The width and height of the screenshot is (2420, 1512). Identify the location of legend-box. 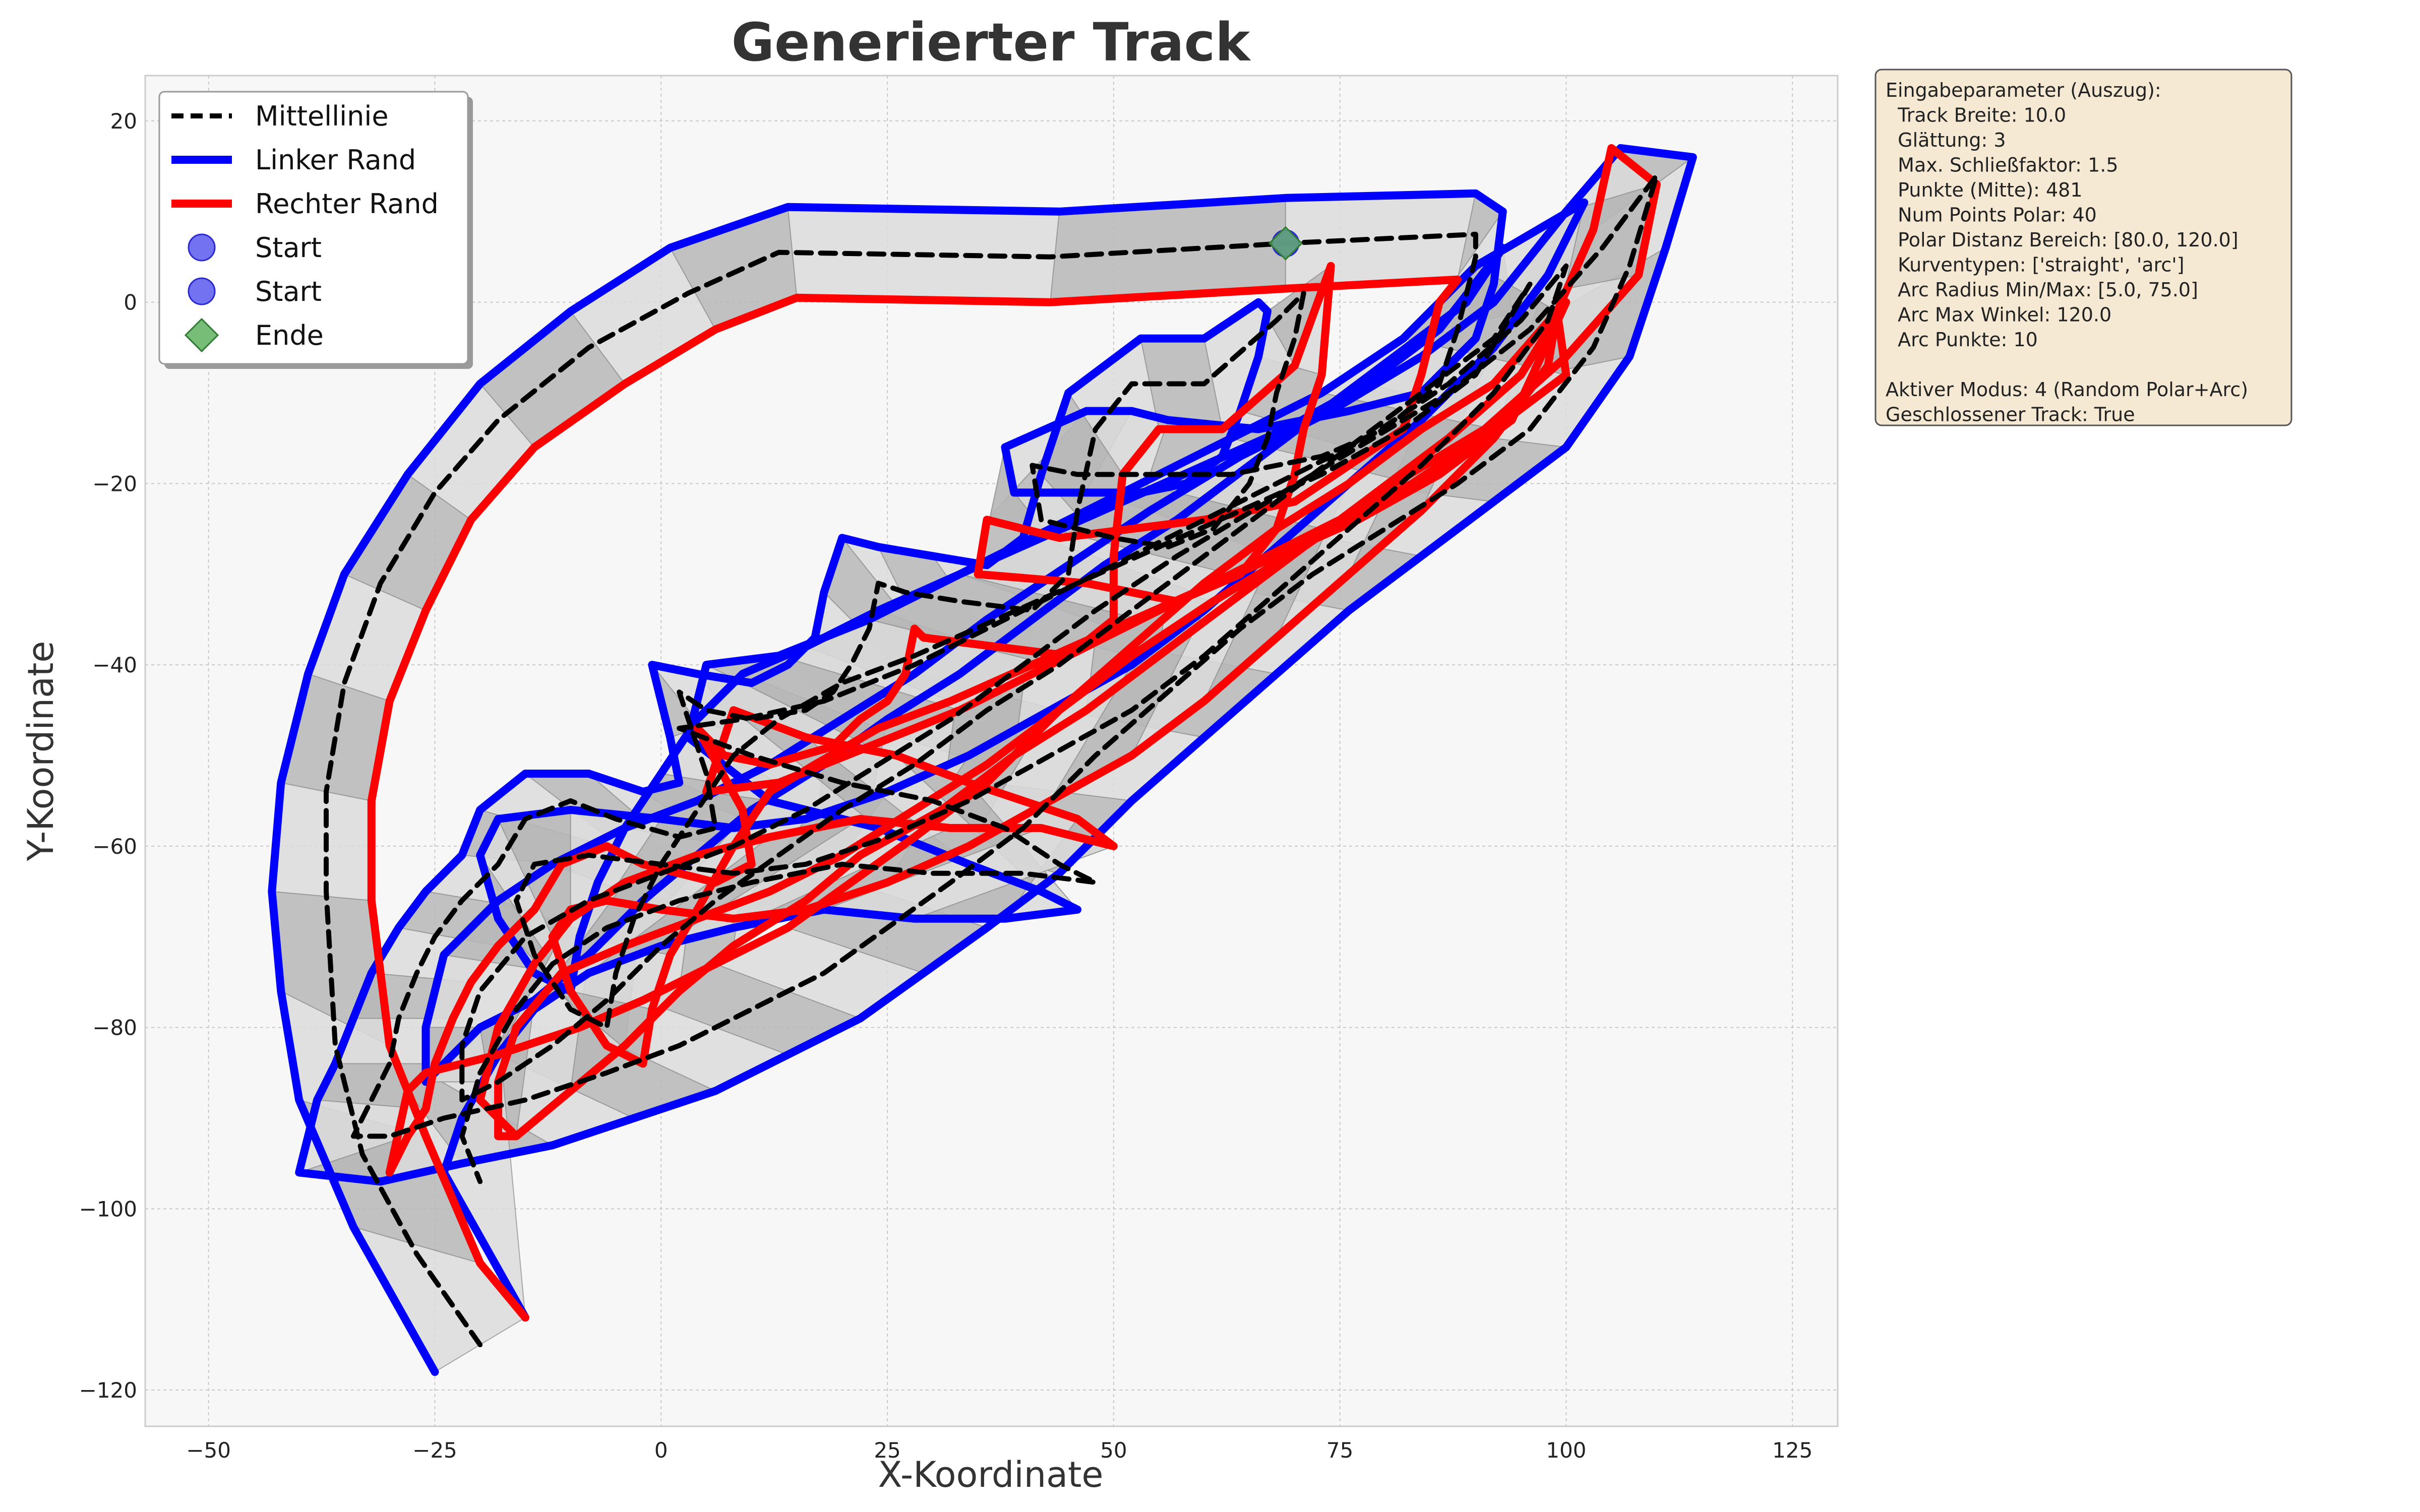
(313, 228).